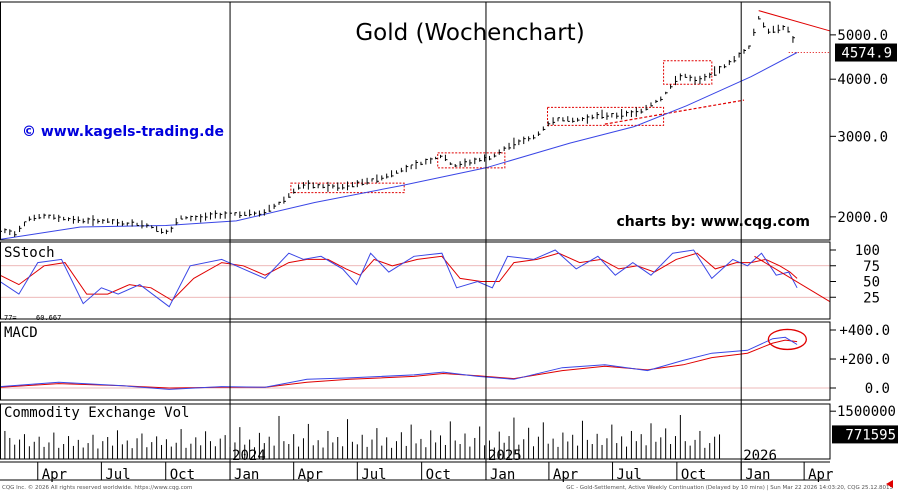 This screenshot has height=495, width=900. What do you see at coordinates (123, 132) in the screenshot?
I see `watermark-text: © www.kagels-trading.de` at bounding box center [123, 132].